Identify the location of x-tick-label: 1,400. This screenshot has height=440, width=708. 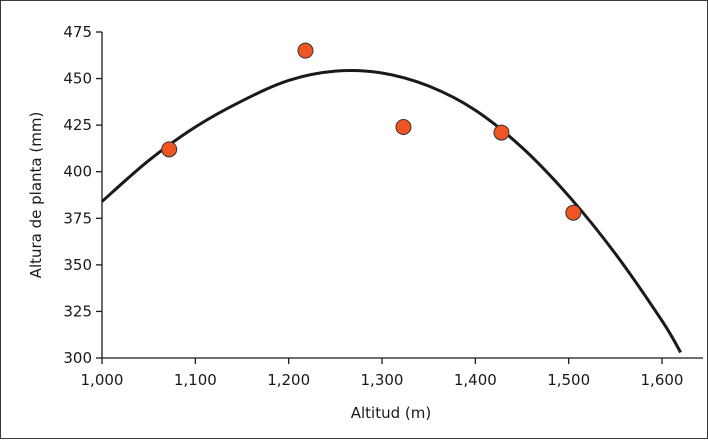
(475, 380).